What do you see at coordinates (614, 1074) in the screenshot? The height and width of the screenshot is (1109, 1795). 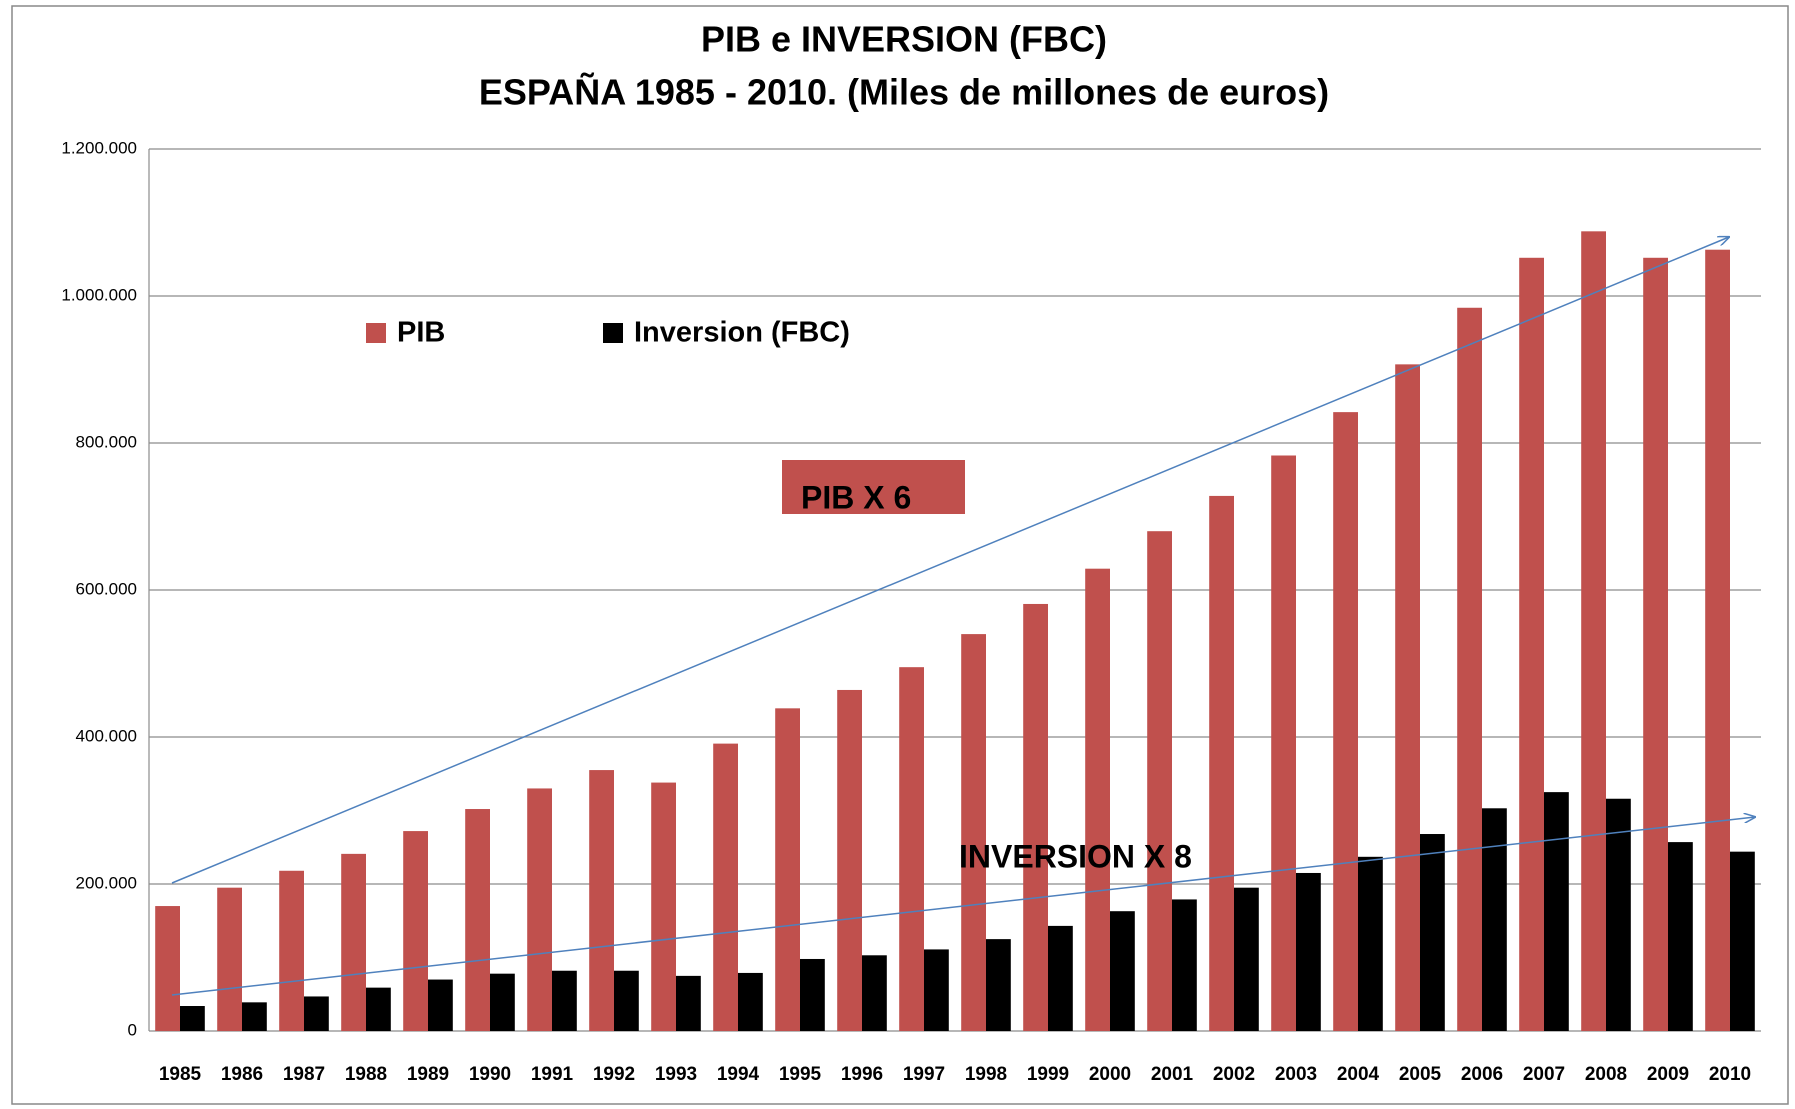 I see `x-tick-label: 1992` at bounding box center [614, 1074].